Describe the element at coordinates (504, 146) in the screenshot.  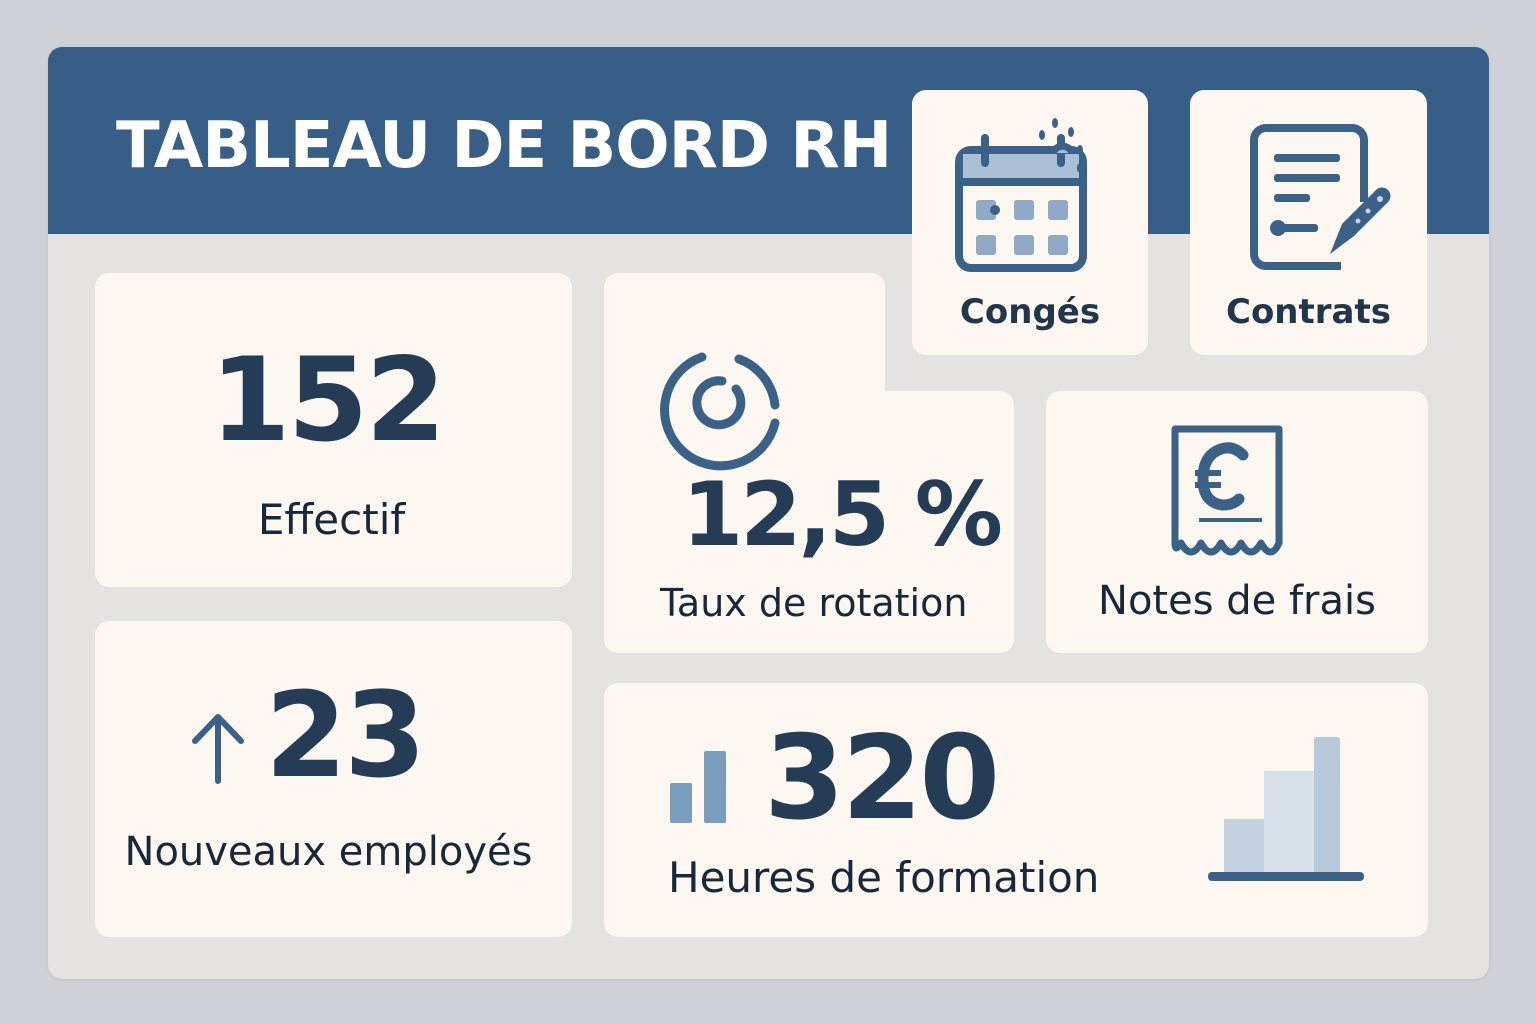
I see `page-title: TABLEAU DE BORD RH` at that location.